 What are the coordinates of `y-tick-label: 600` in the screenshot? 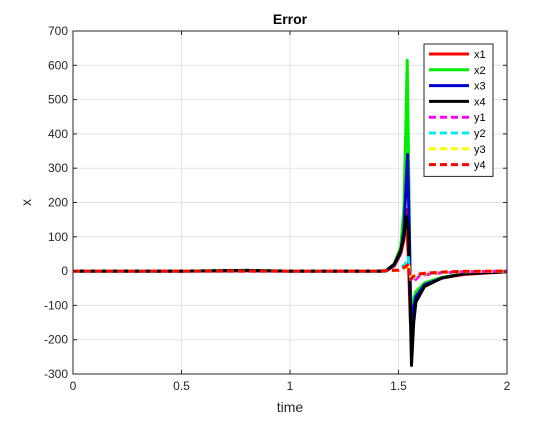 It's located at (58, 65).